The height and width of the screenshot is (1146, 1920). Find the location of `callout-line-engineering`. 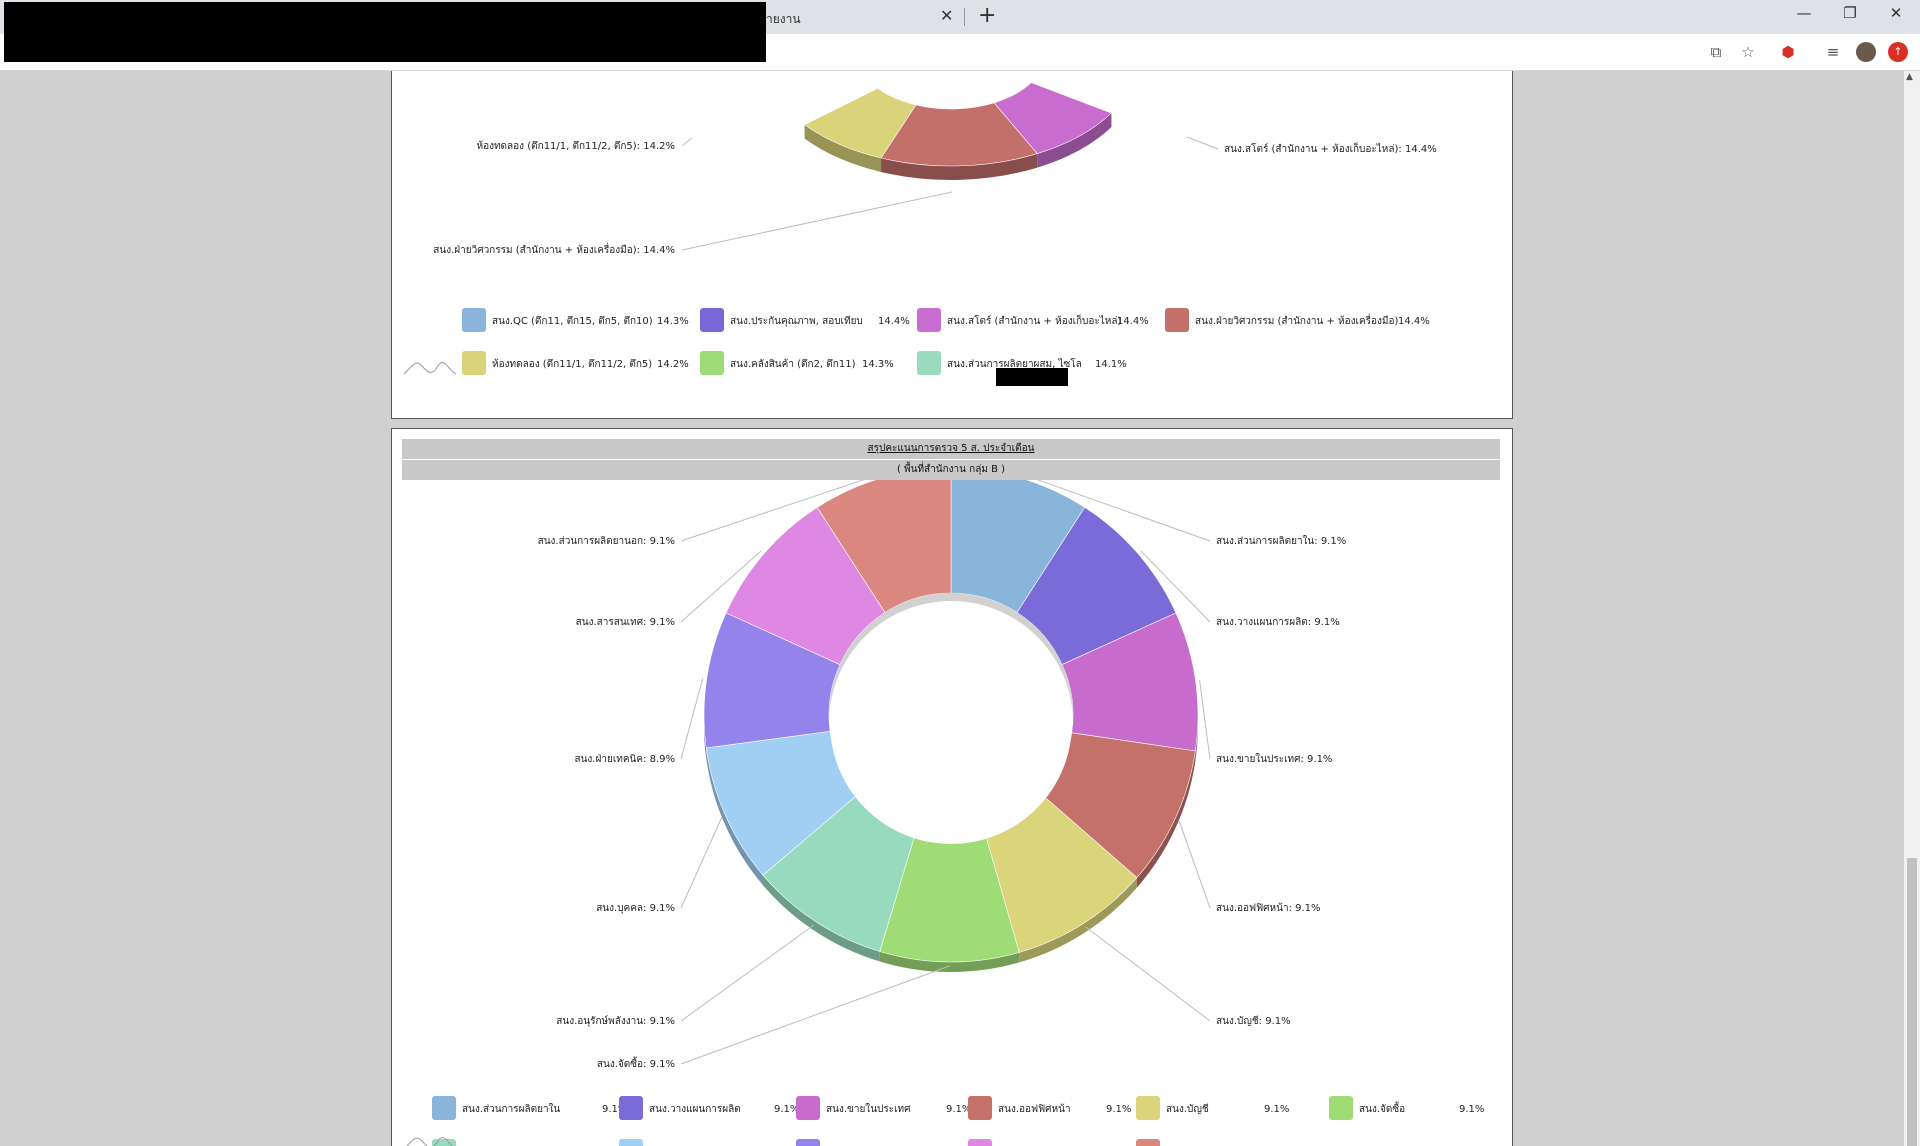

callout-line-engineering is located at coordinates (817, 221).